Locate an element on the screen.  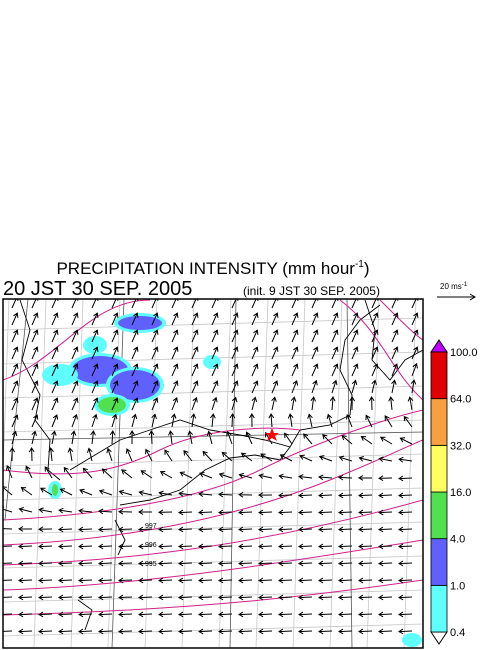
init-time: (init. 9 JST 30 SEP. 2005) is located at coordinates (311, 291).